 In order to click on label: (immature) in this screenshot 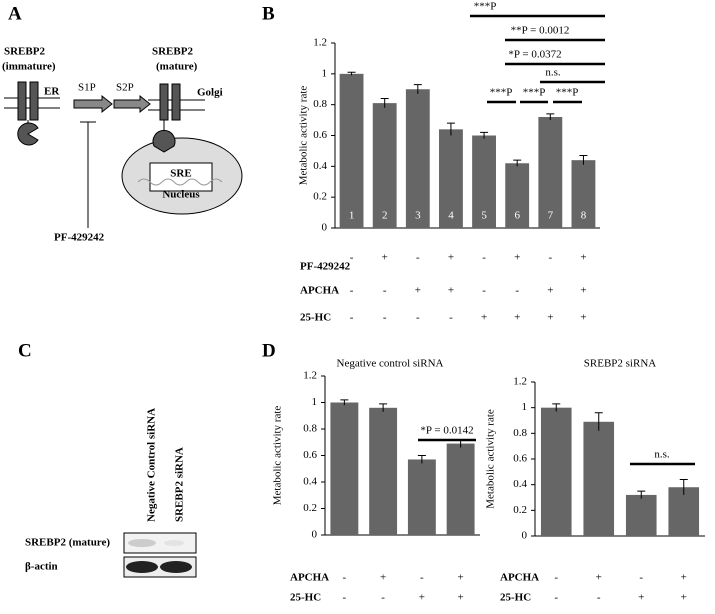, I will do `click(29, 67)`.